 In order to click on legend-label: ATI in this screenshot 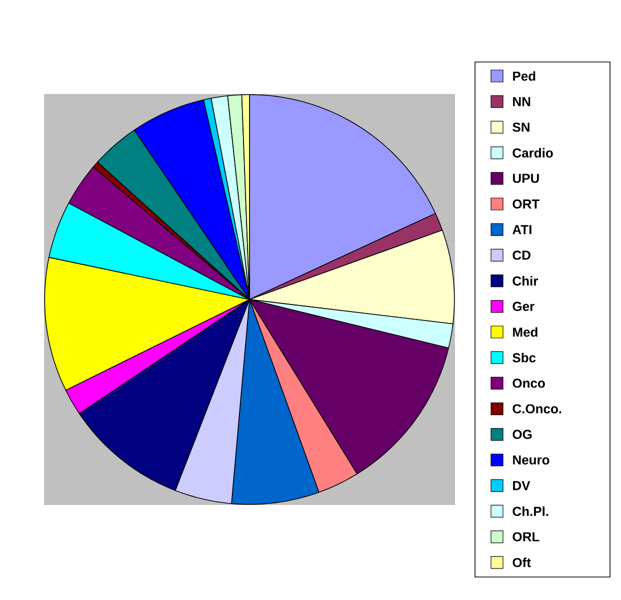, I will do `click(522, 229)`.